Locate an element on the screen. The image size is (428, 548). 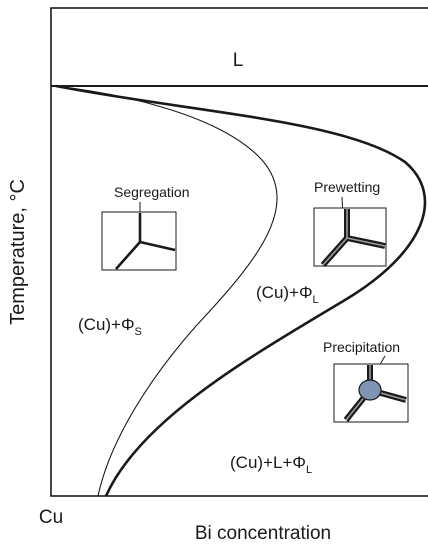
segregation-grain-boundary is located at coordinates (145, 241).